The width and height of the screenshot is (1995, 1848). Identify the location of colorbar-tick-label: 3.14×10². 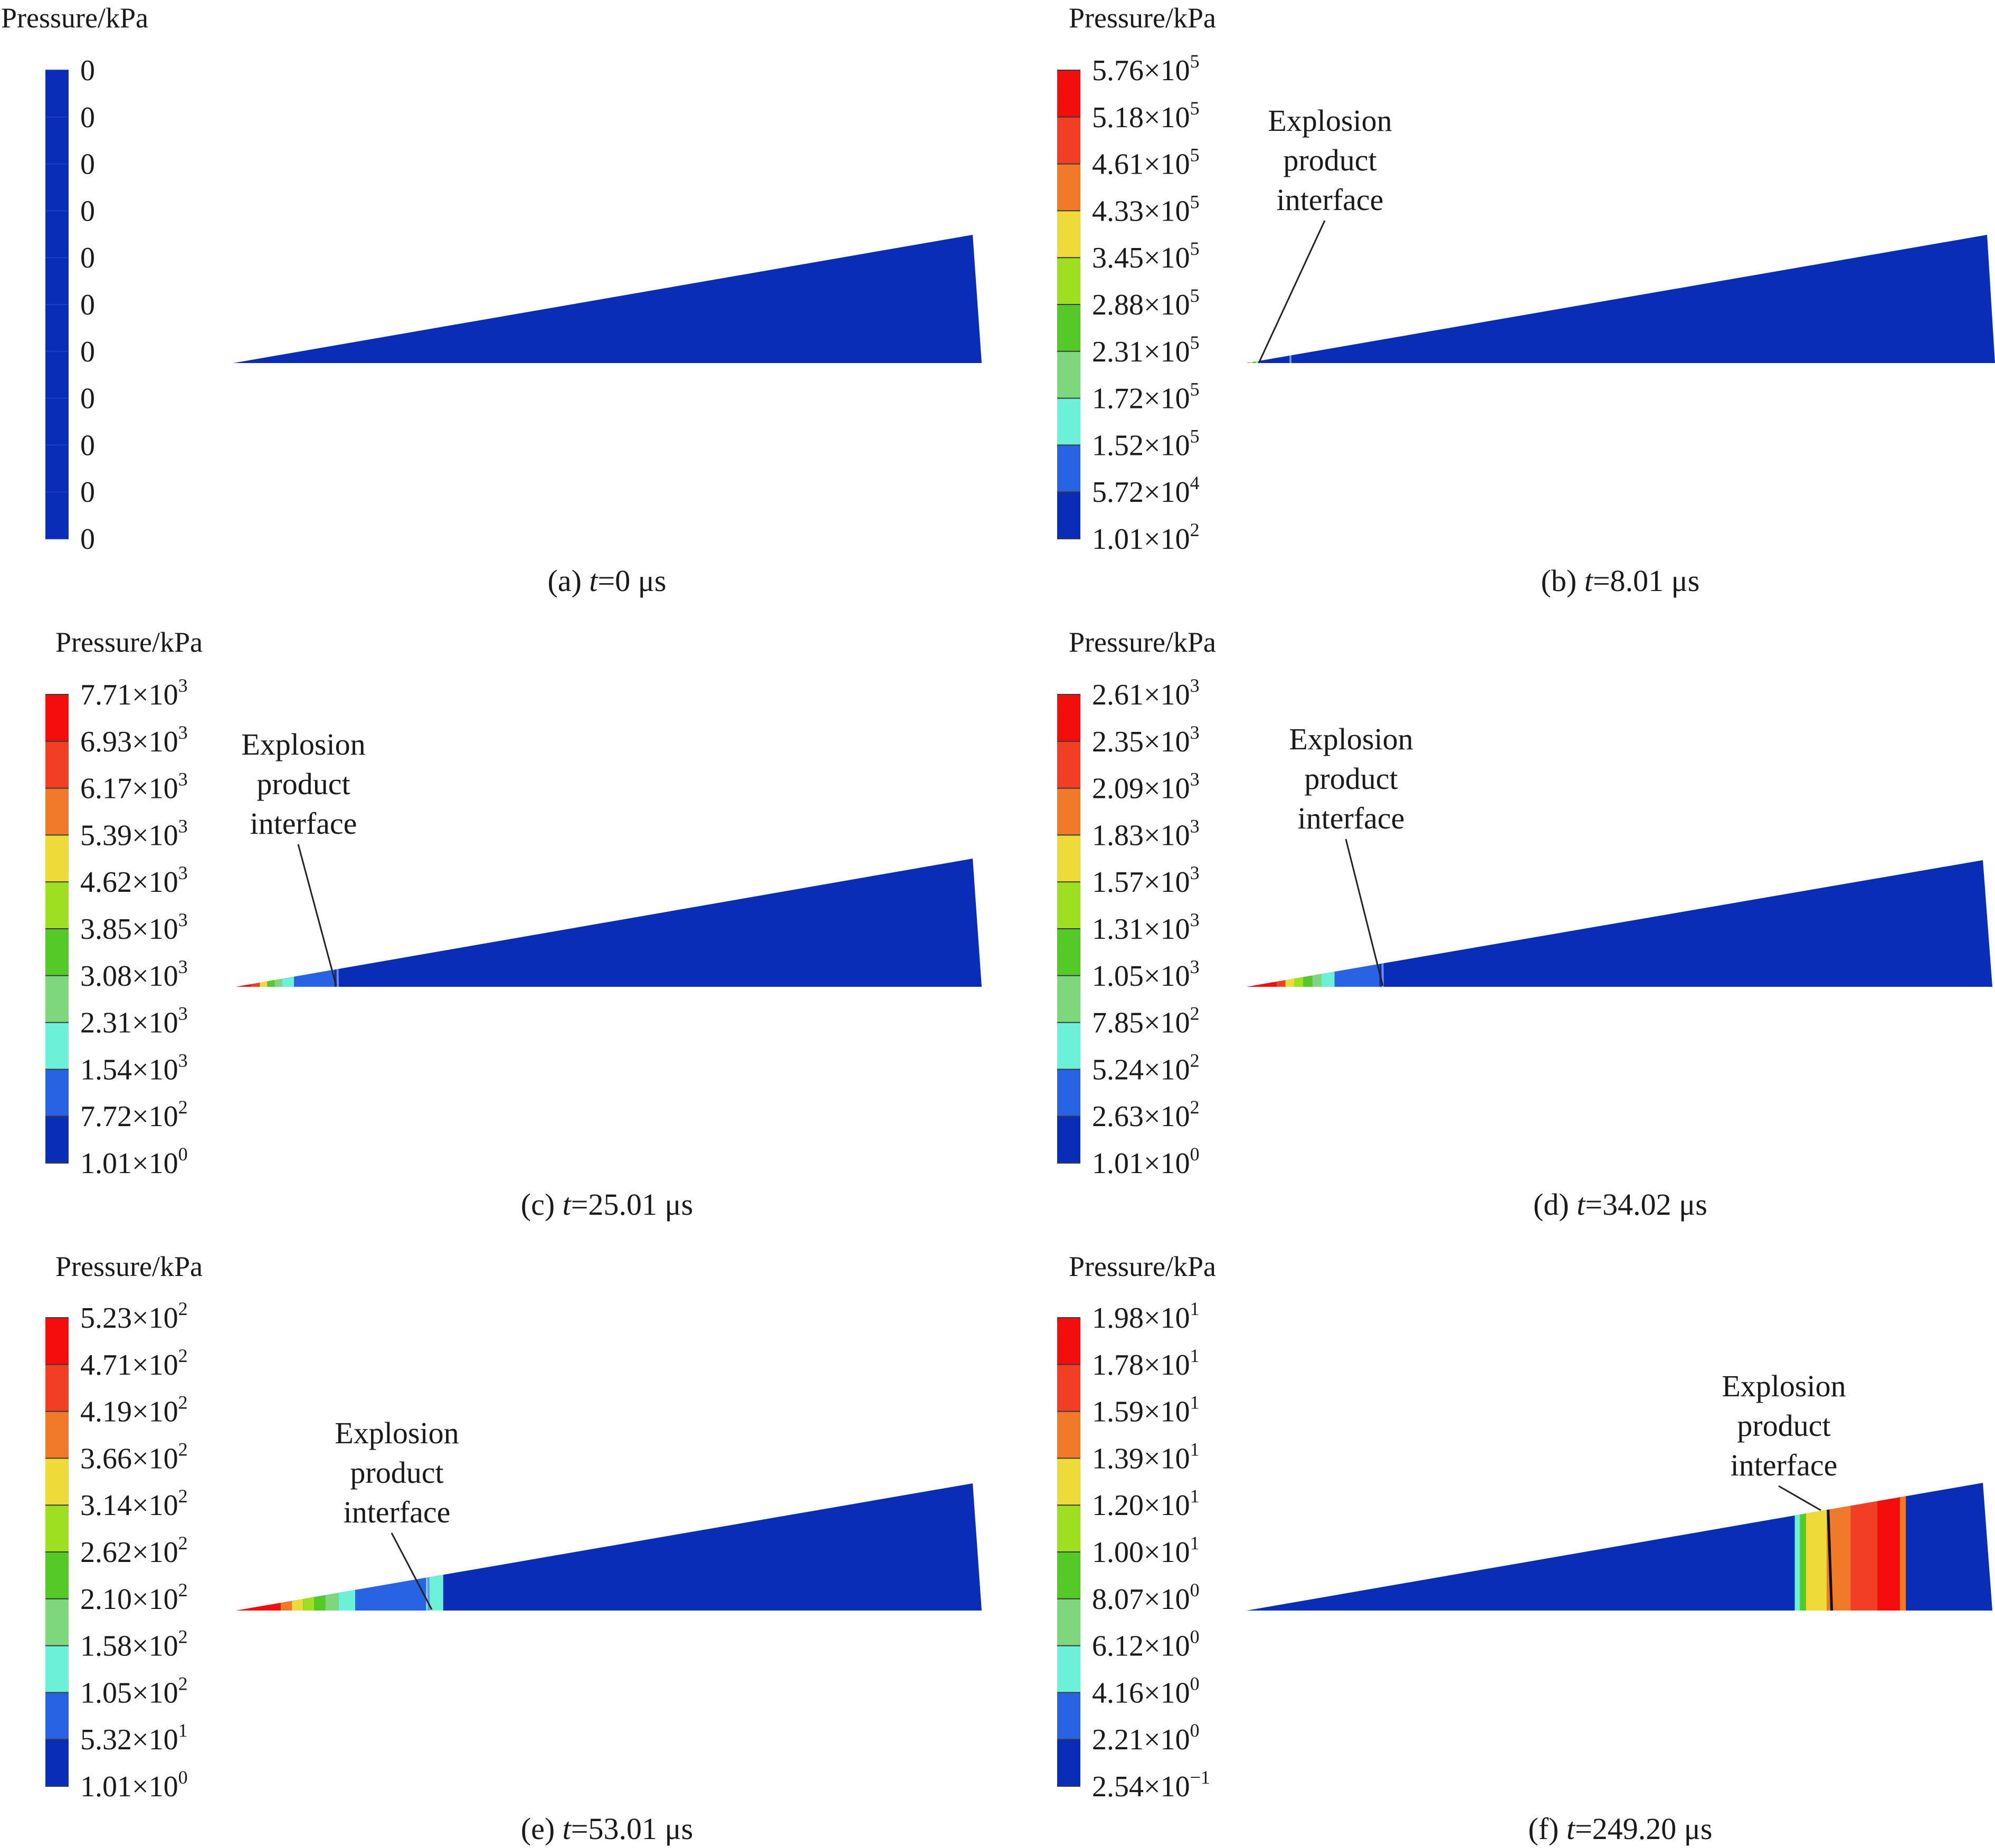
(134, 1503).